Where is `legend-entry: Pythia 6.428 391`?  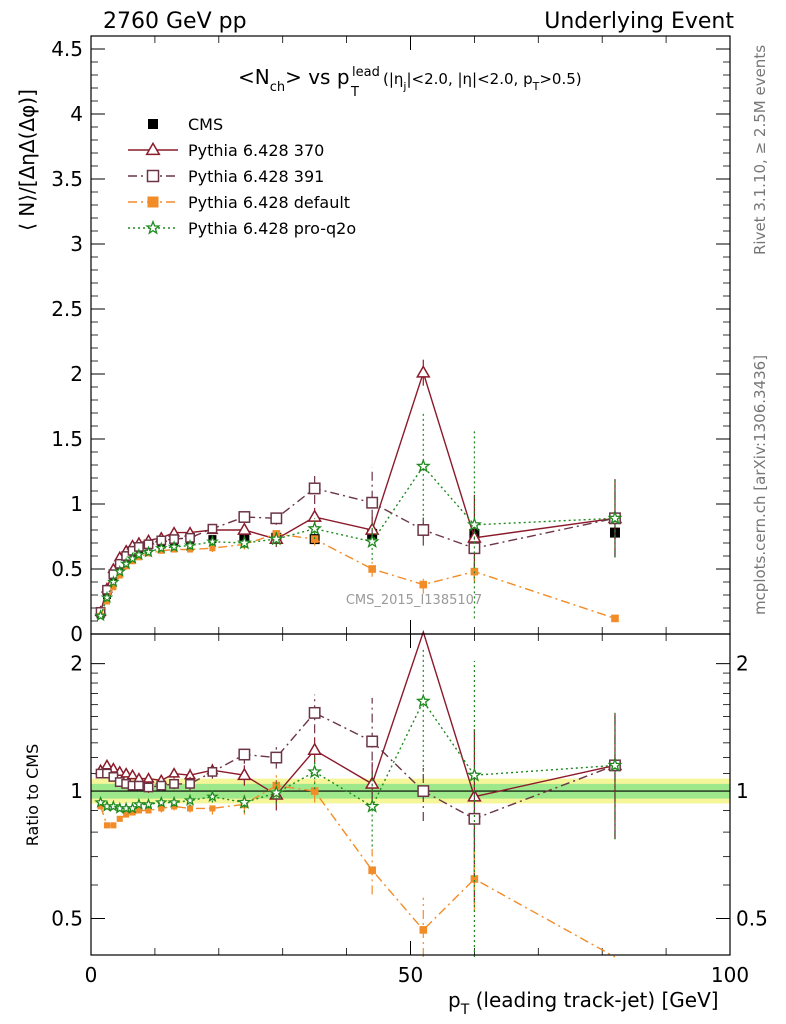
legend-entry: Pythia 6.428 391 is located at coordinates (226, 176).